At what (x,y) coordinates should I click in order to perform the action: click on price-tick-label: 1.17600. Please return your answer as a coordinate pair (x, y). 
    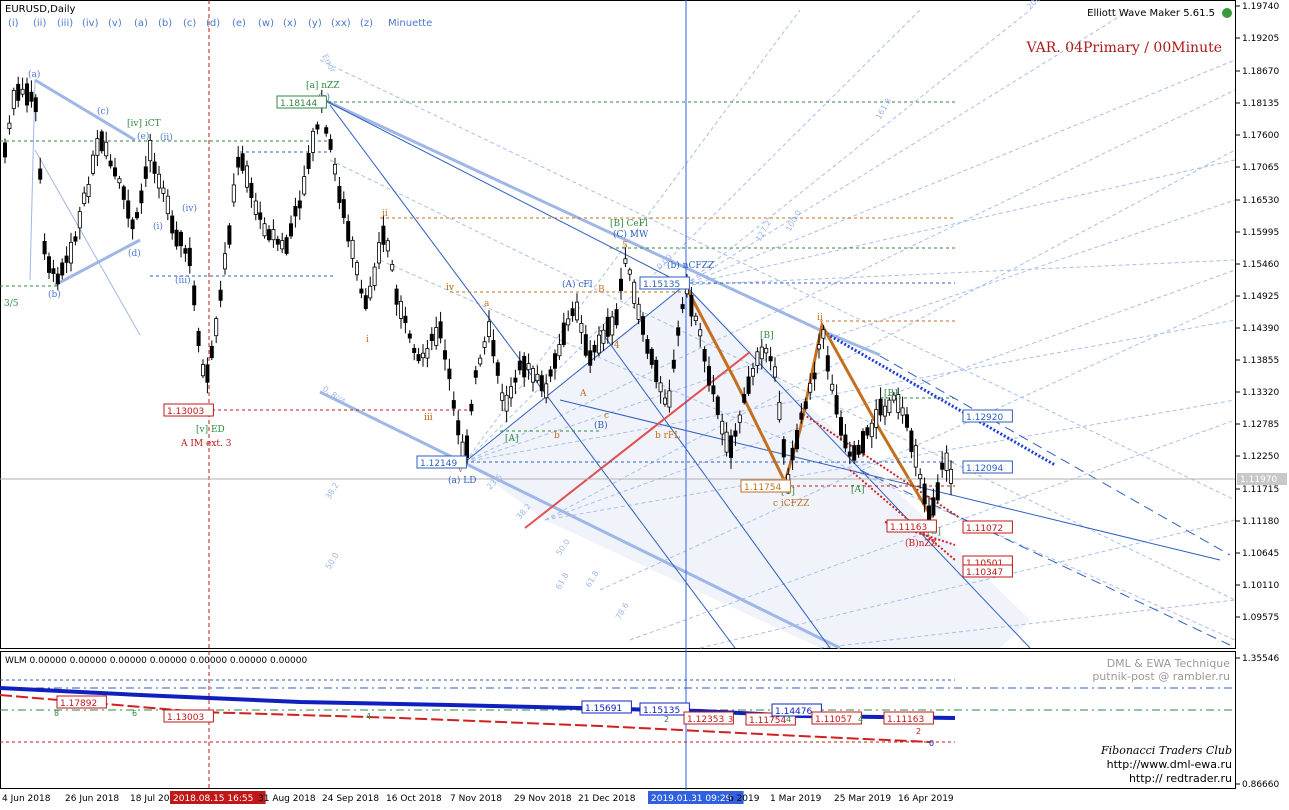
    Looking at the image, I should click on (1260, 136).